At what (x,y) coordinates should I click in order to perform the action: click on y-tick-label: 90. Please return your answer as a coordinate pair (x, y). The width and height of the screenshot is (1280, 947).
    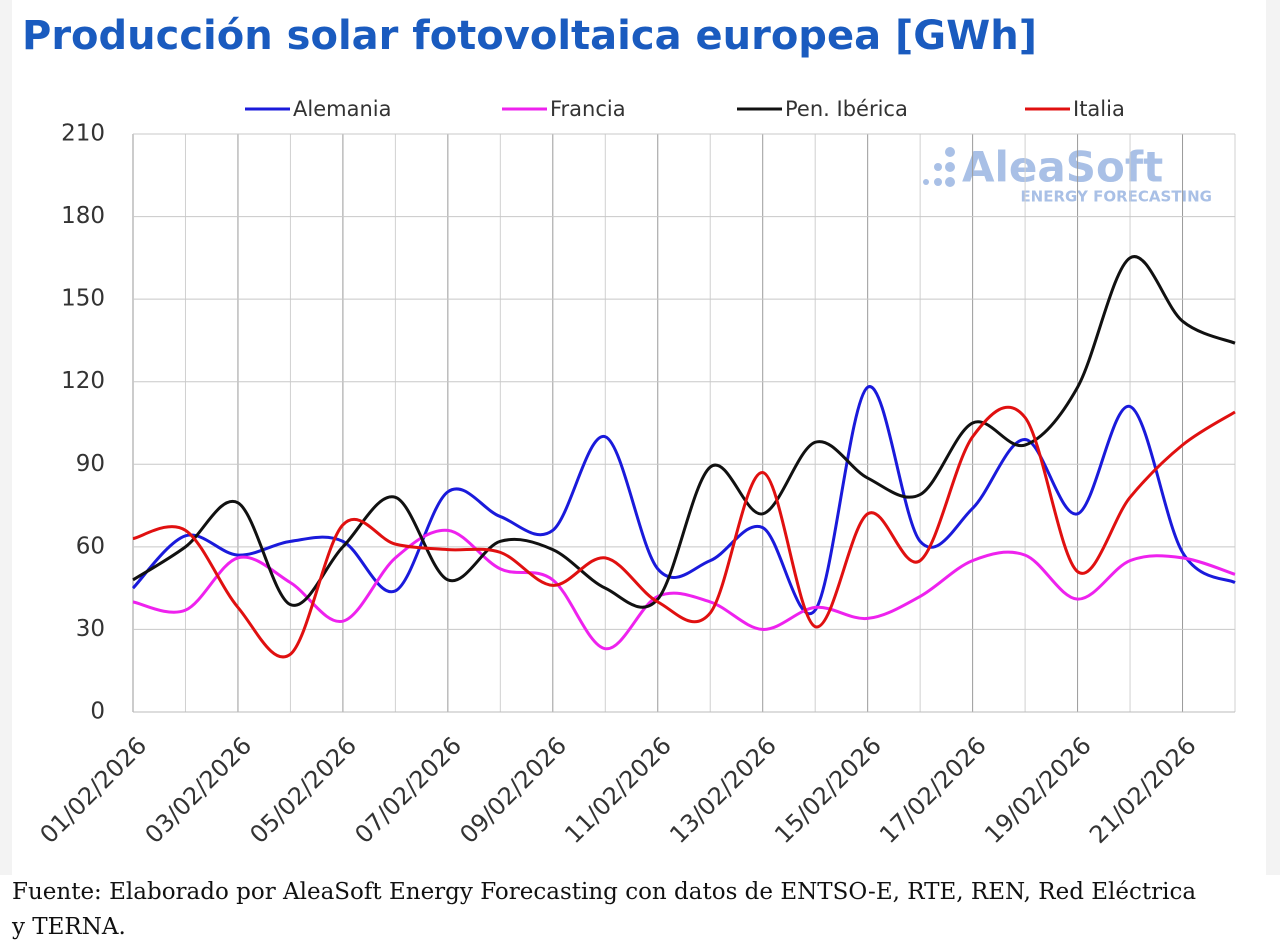
    Looking at the image, I should click on (90, 464).